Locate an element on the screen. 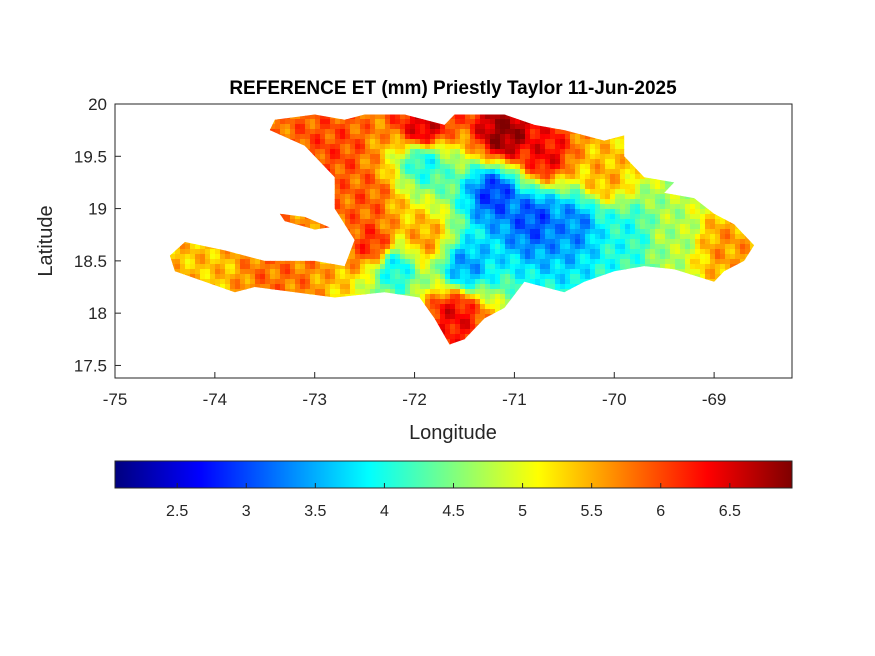  x-tick-label: -74 is located at coordinates (215, 399).